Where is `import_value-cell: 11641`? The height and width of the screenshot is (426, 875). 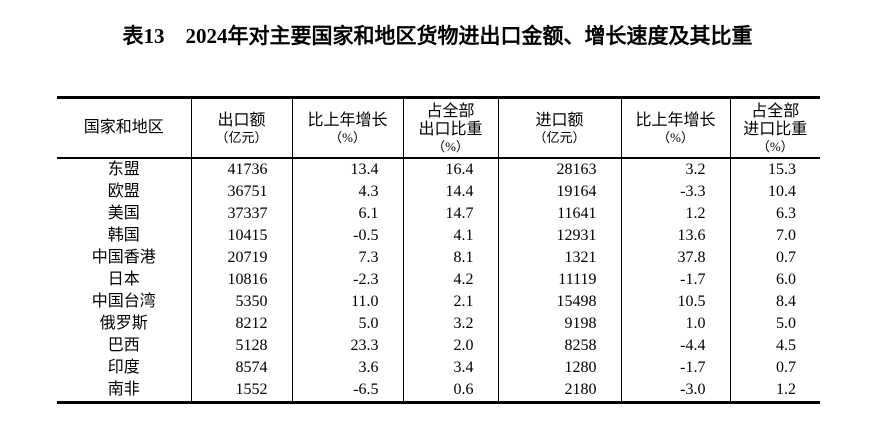
import_value-cell: 11641 is located at coordinates (559, 214).